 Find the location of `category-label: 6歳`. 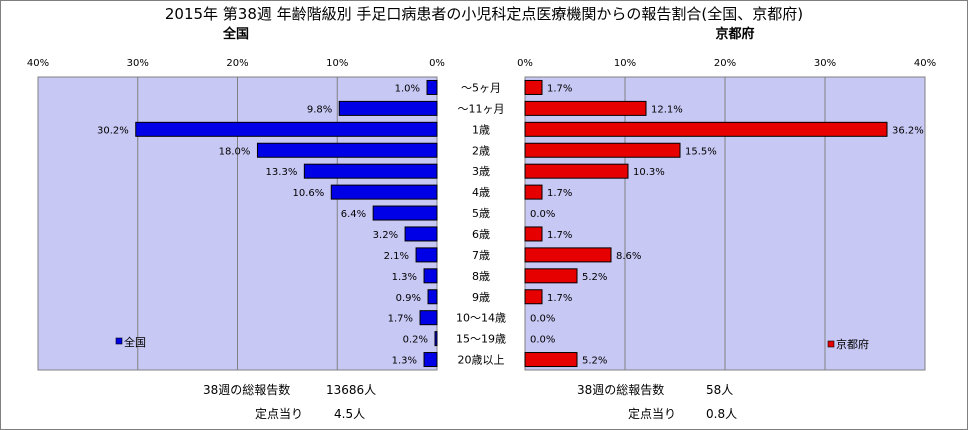

category-label: 6歳 is located at coordinates (481, 234).